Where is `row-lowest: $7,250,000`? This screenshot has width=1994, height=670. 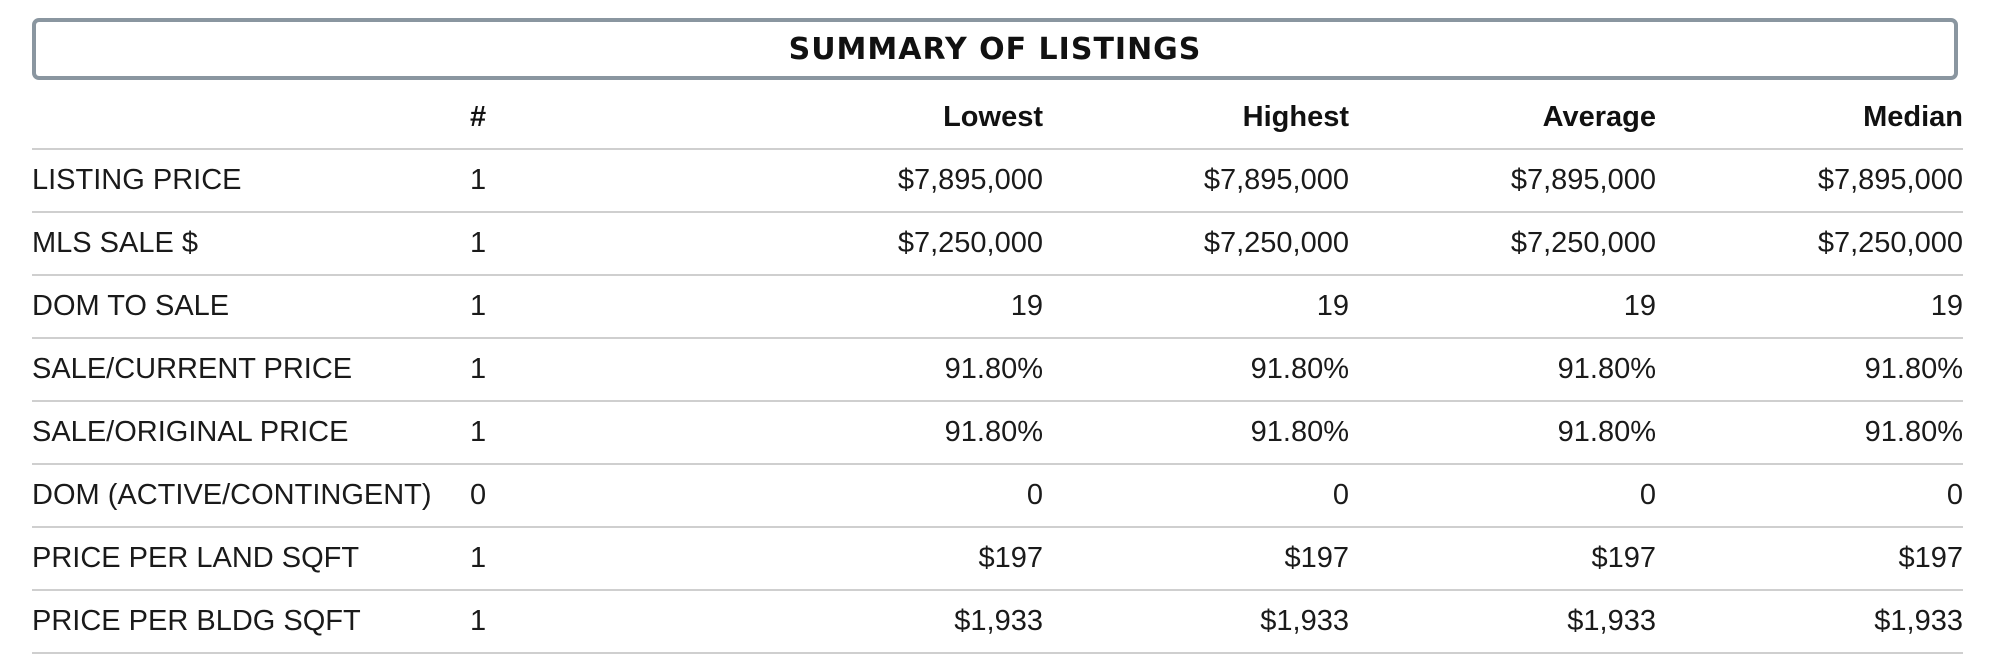 row-lowest: $7,250,000 is located at coordinates (806, 244).